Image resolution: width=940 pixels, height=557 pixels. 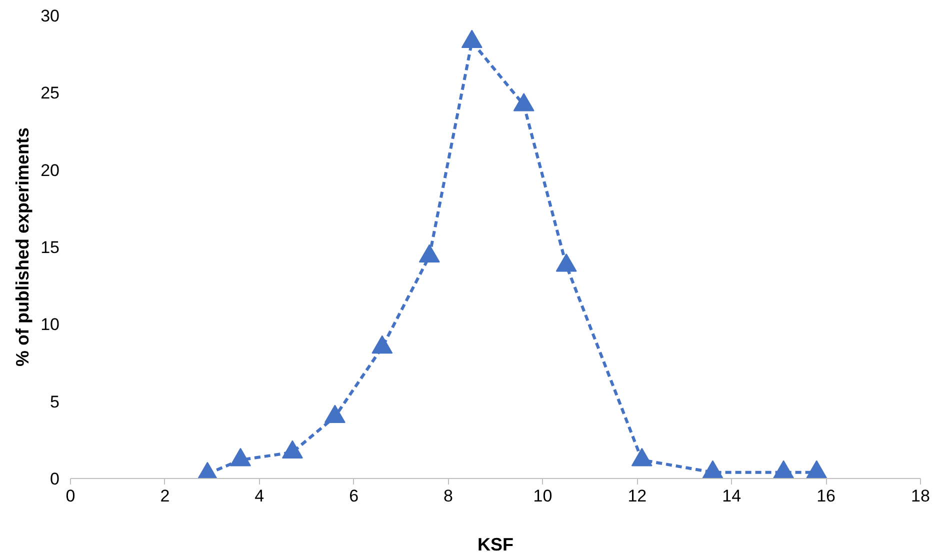 I want to click on x-tick-label: 16, so click(x=826, y=496).